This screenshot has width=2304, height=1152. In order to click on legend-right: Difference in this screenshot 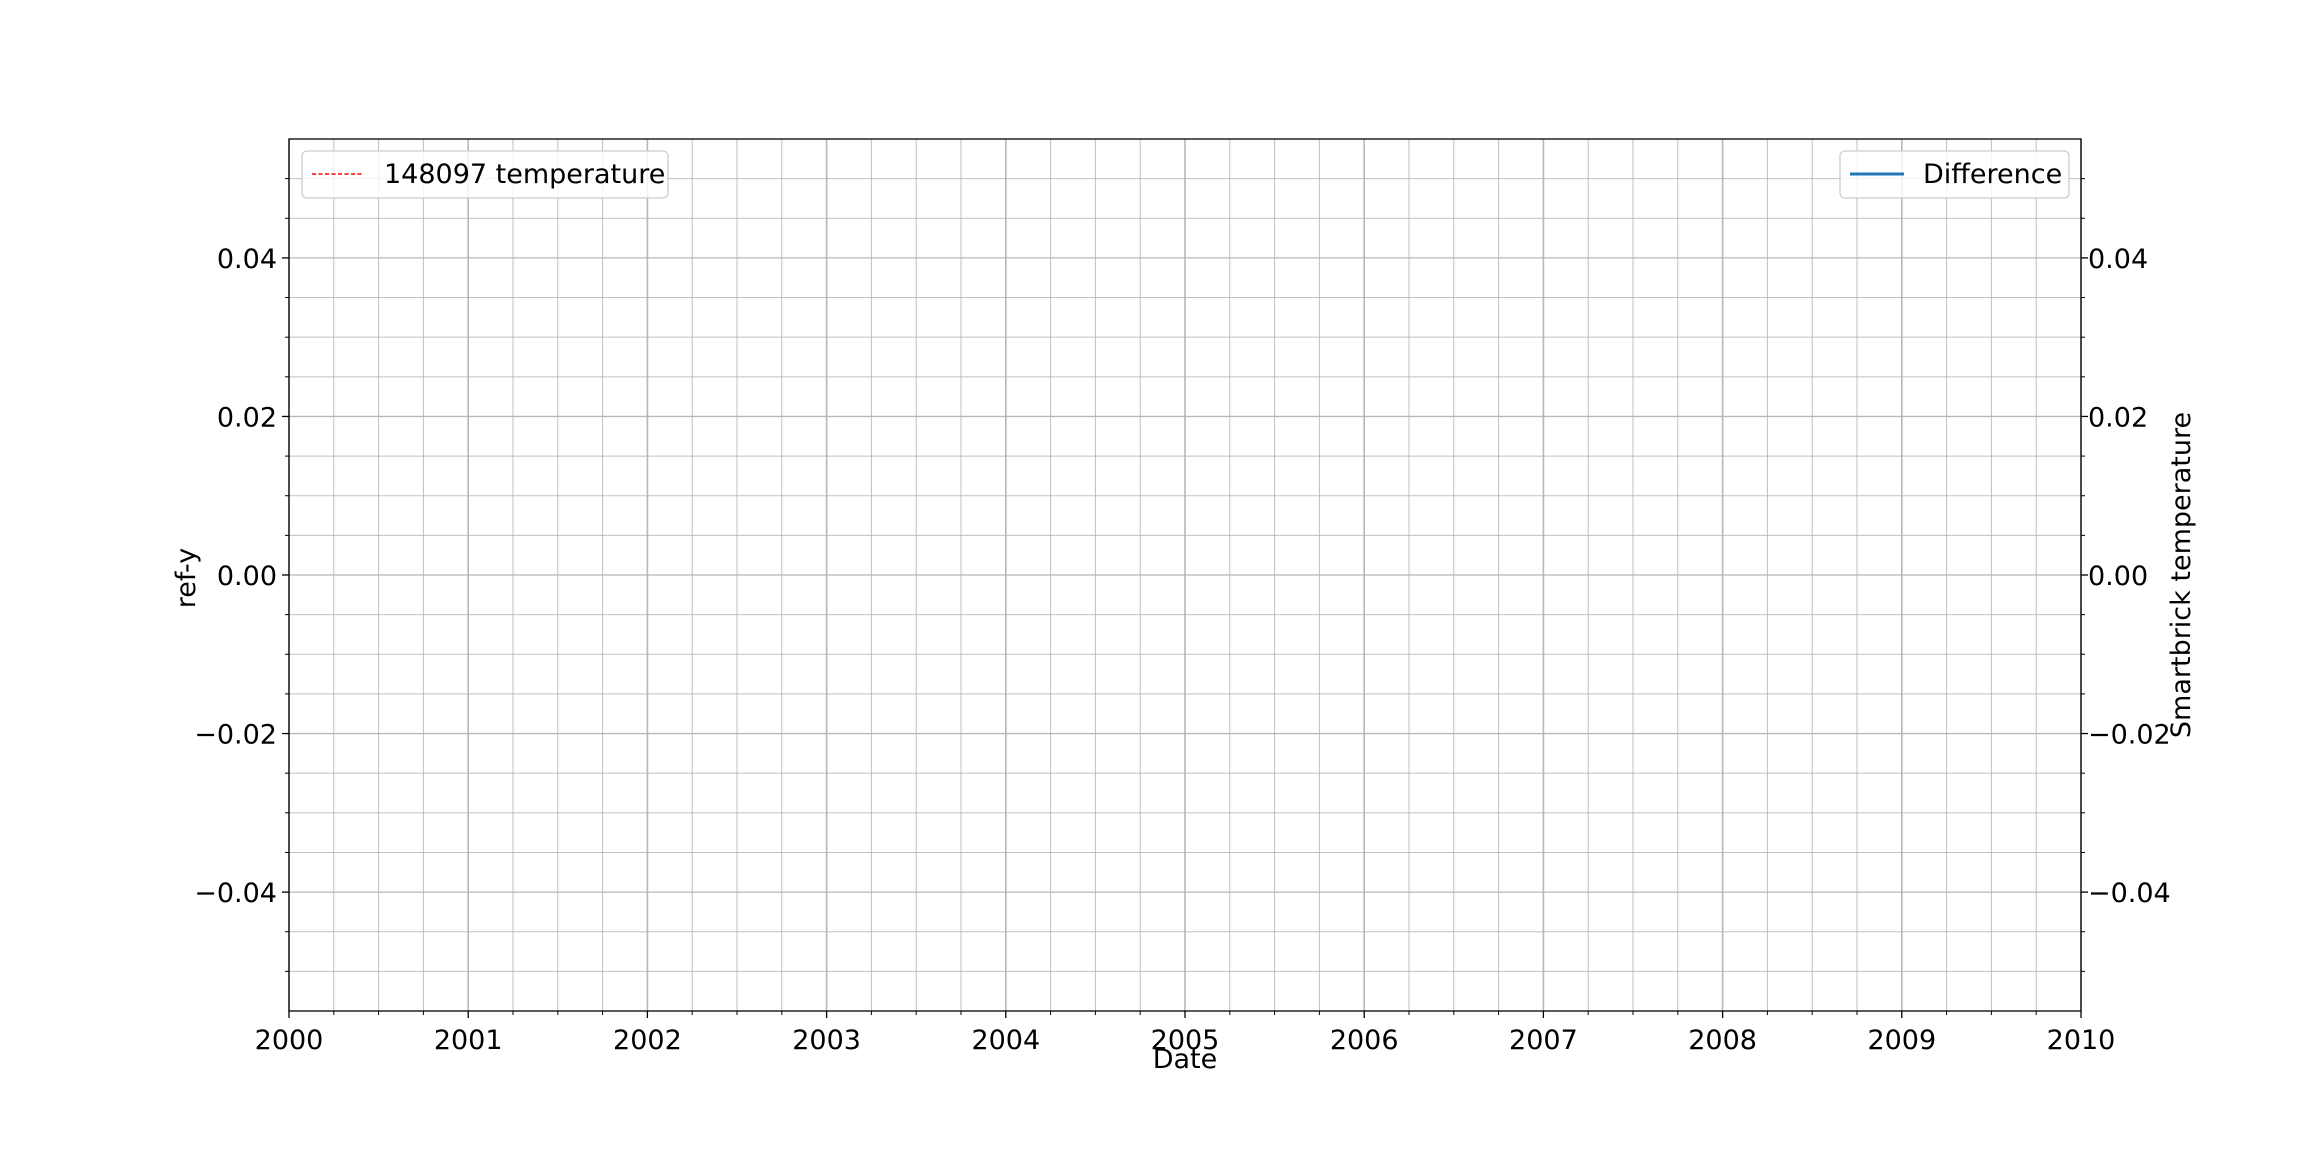, I will do `click(1954, 174)`.